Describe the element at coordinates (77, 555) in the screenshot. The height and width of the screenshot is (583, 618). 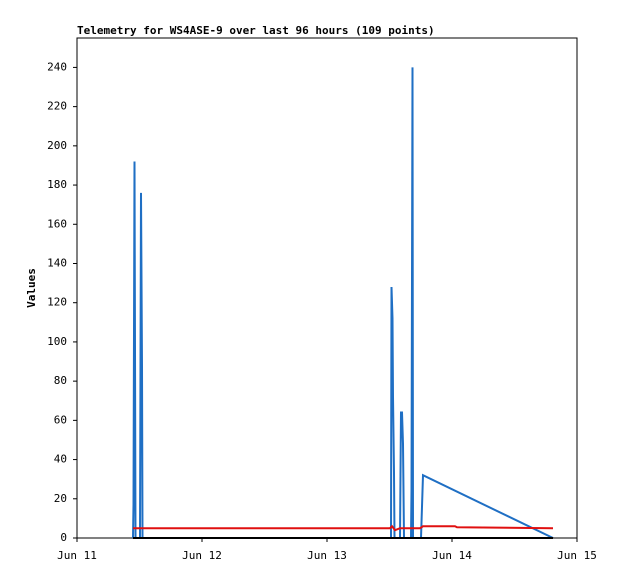
I see `x-tick-label: Jun 11` at that location.